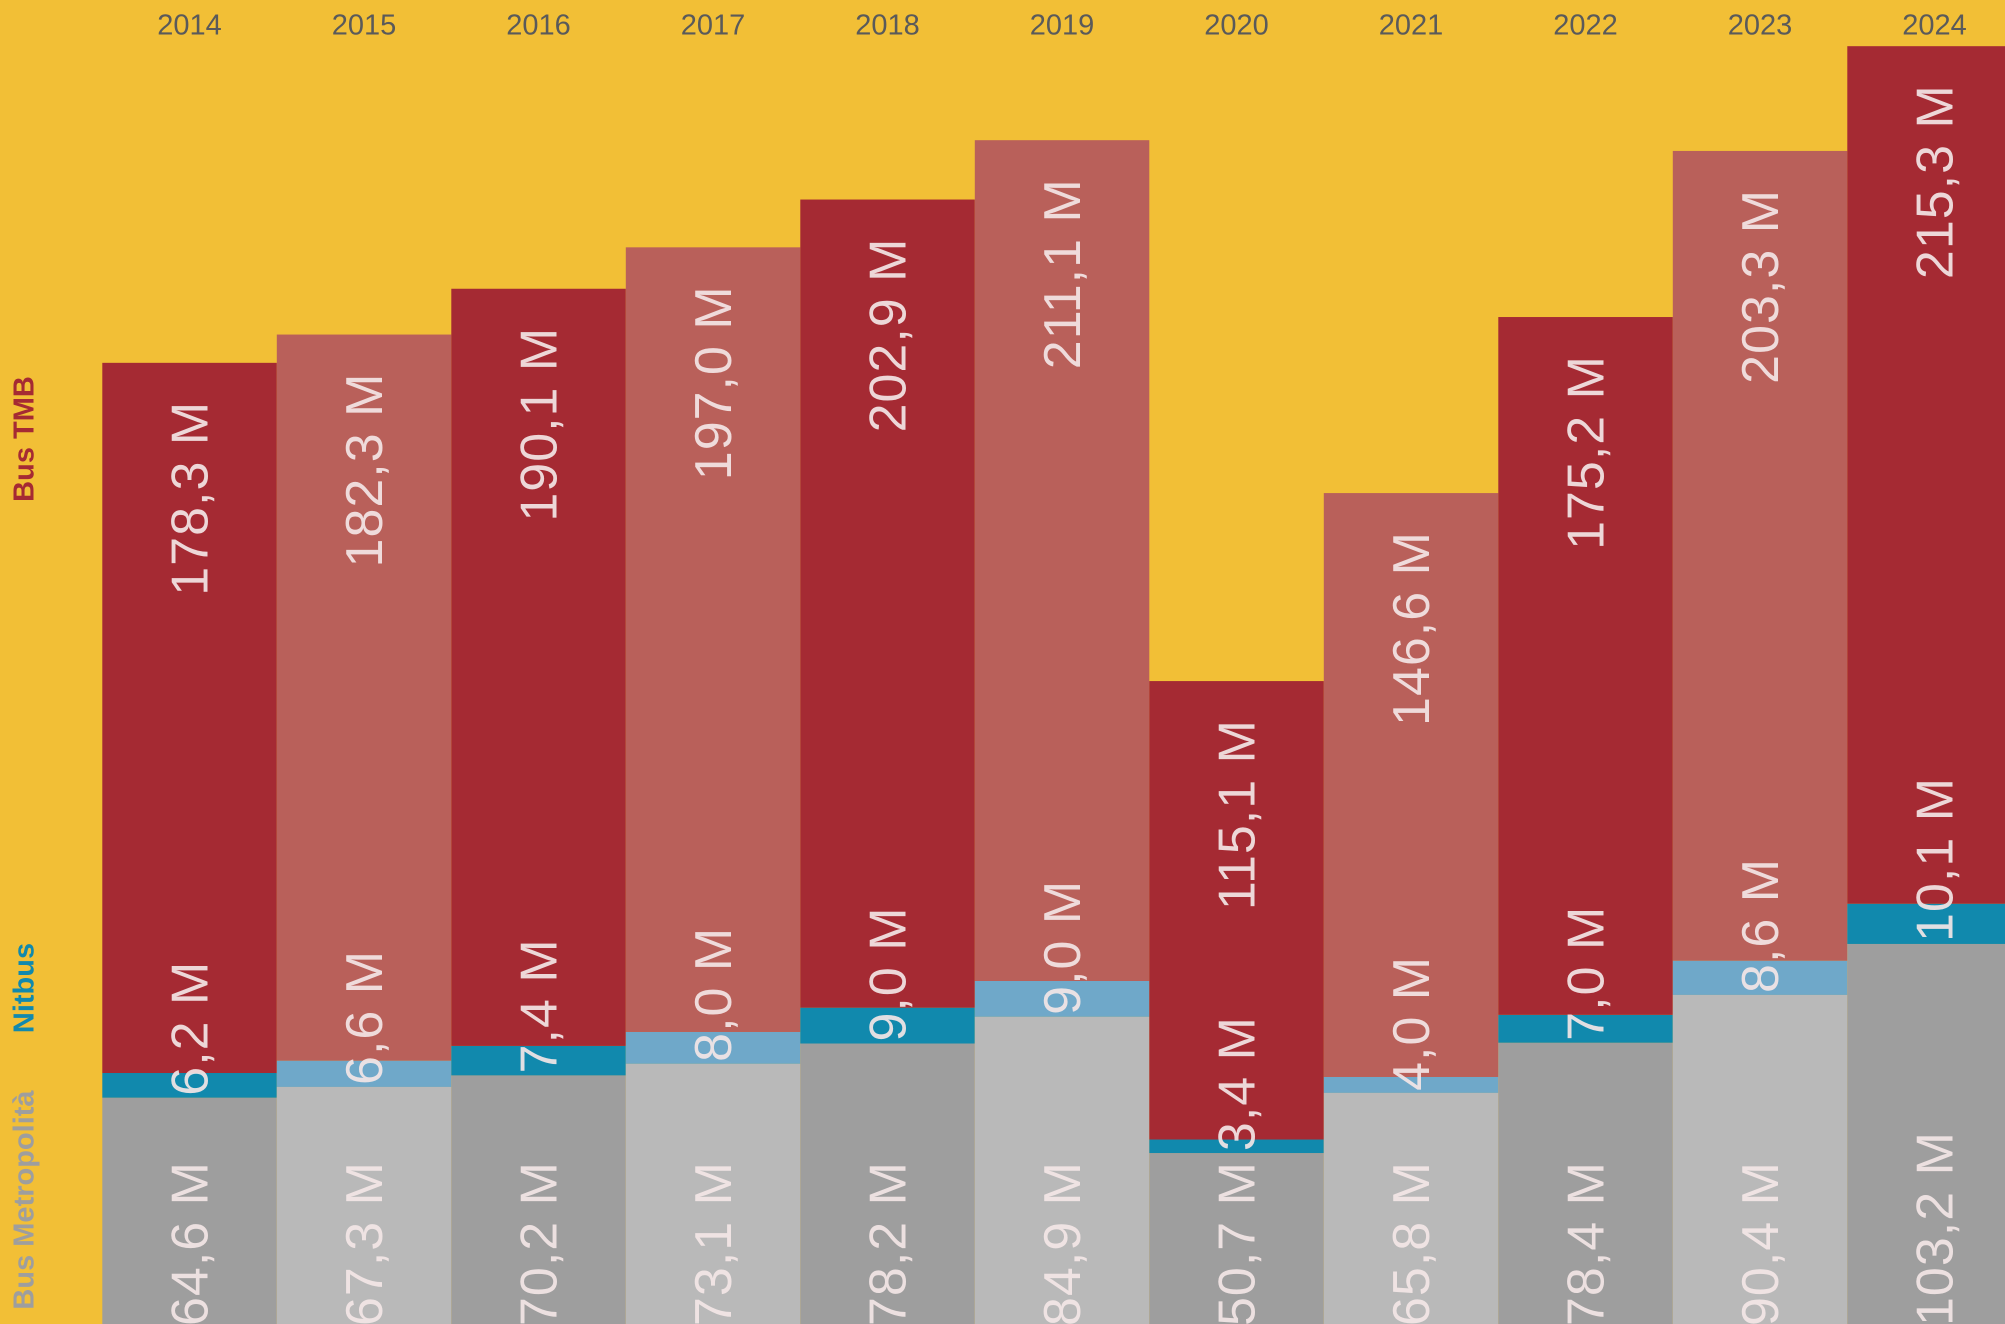 This screenshot has height=1324, width=2005. Describe the element at coordinates (1586, 452) in the screenshot. I see `value-label: 175,2 M` at that location.